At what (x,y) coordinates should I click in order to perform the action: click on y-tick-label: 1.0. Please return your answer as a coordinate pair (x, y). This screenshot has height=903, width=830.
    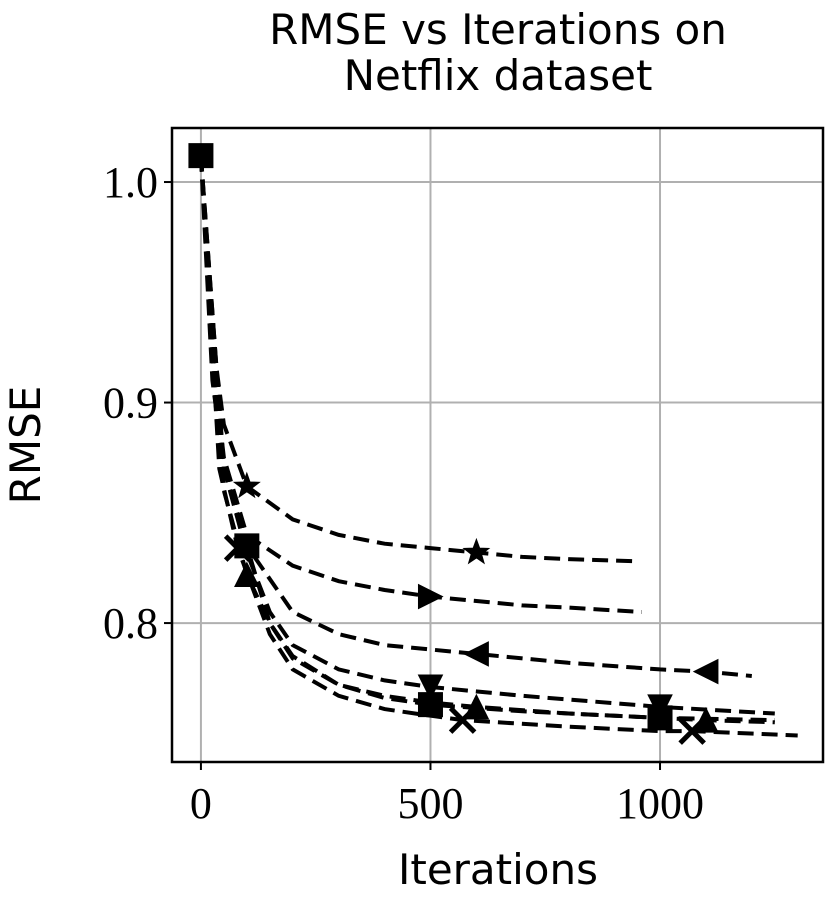
    Looking at the image, I should click on (130, 182).